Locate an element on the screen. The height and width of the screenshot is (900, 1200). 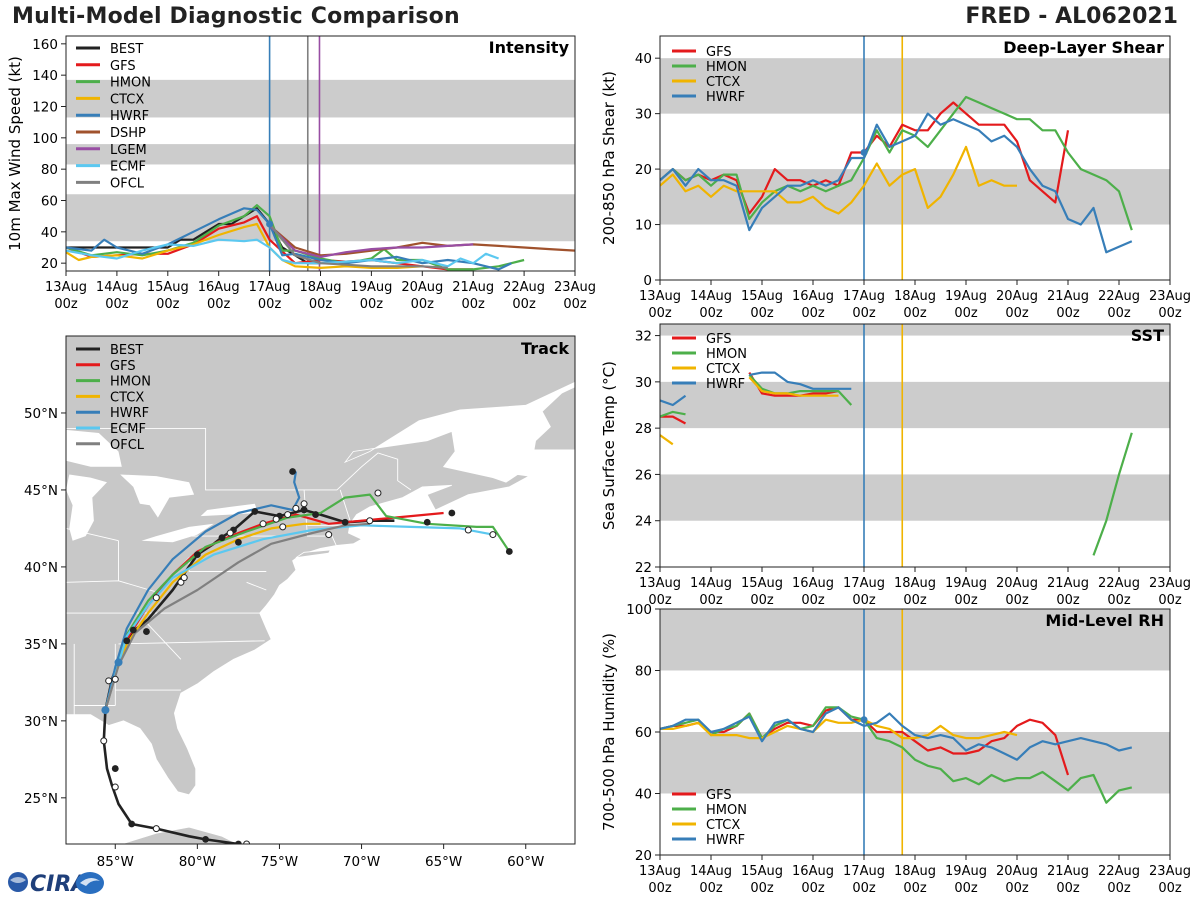
cira-logo: CIRA is located at coordinates (56, 884).